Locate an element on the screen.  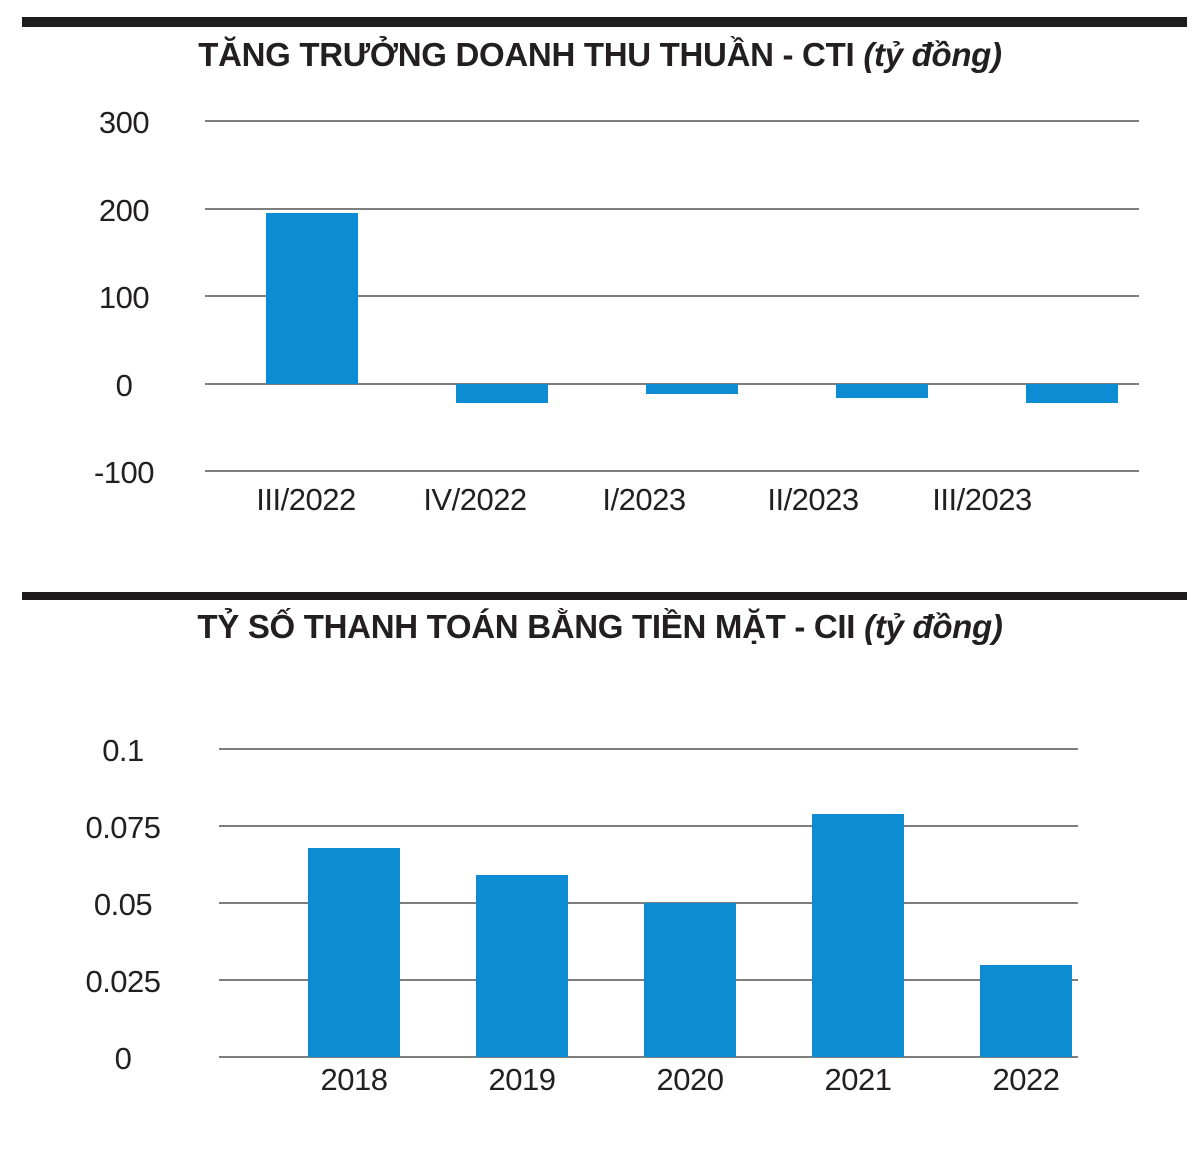
x-tick-label: 2020 is located at coordinates (690, 1079).